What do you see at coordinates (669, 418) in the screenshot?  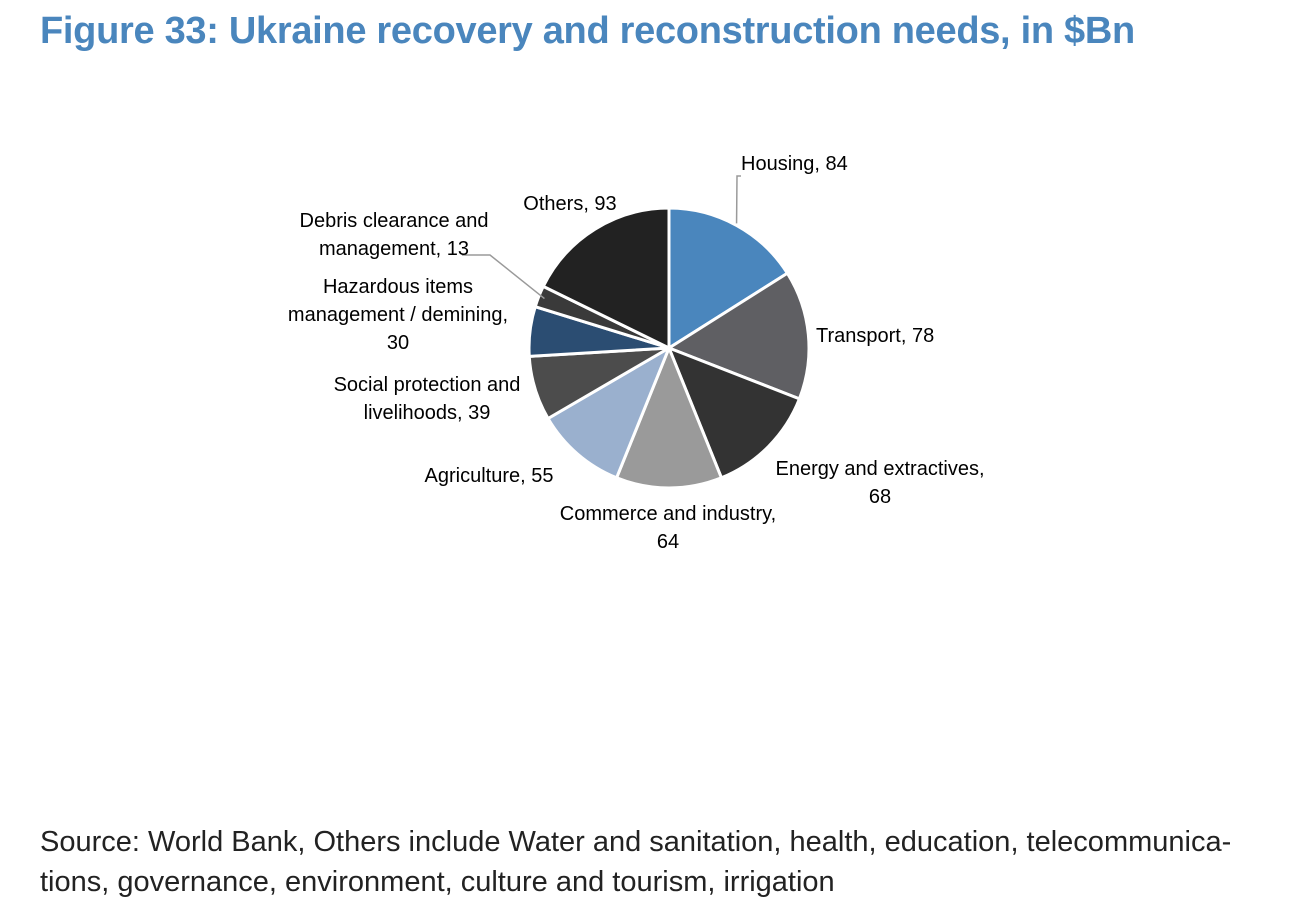 I see `pie-slice-commerce-and-industry` at bounding box center [669, 418].